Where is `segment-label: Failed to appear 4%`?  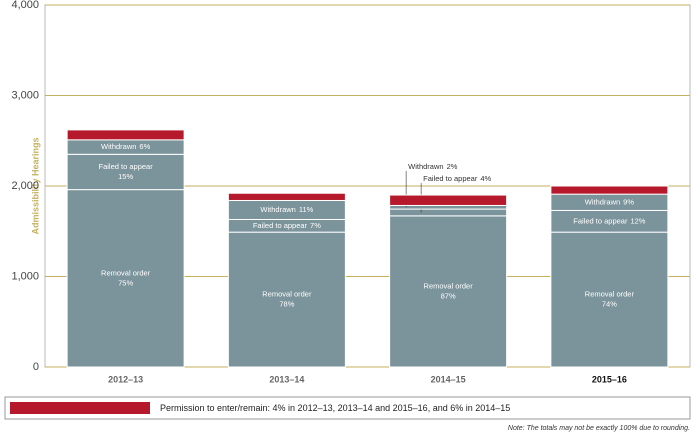
segment-label: Failed to appear 4% is located at coordinates (457, 178).